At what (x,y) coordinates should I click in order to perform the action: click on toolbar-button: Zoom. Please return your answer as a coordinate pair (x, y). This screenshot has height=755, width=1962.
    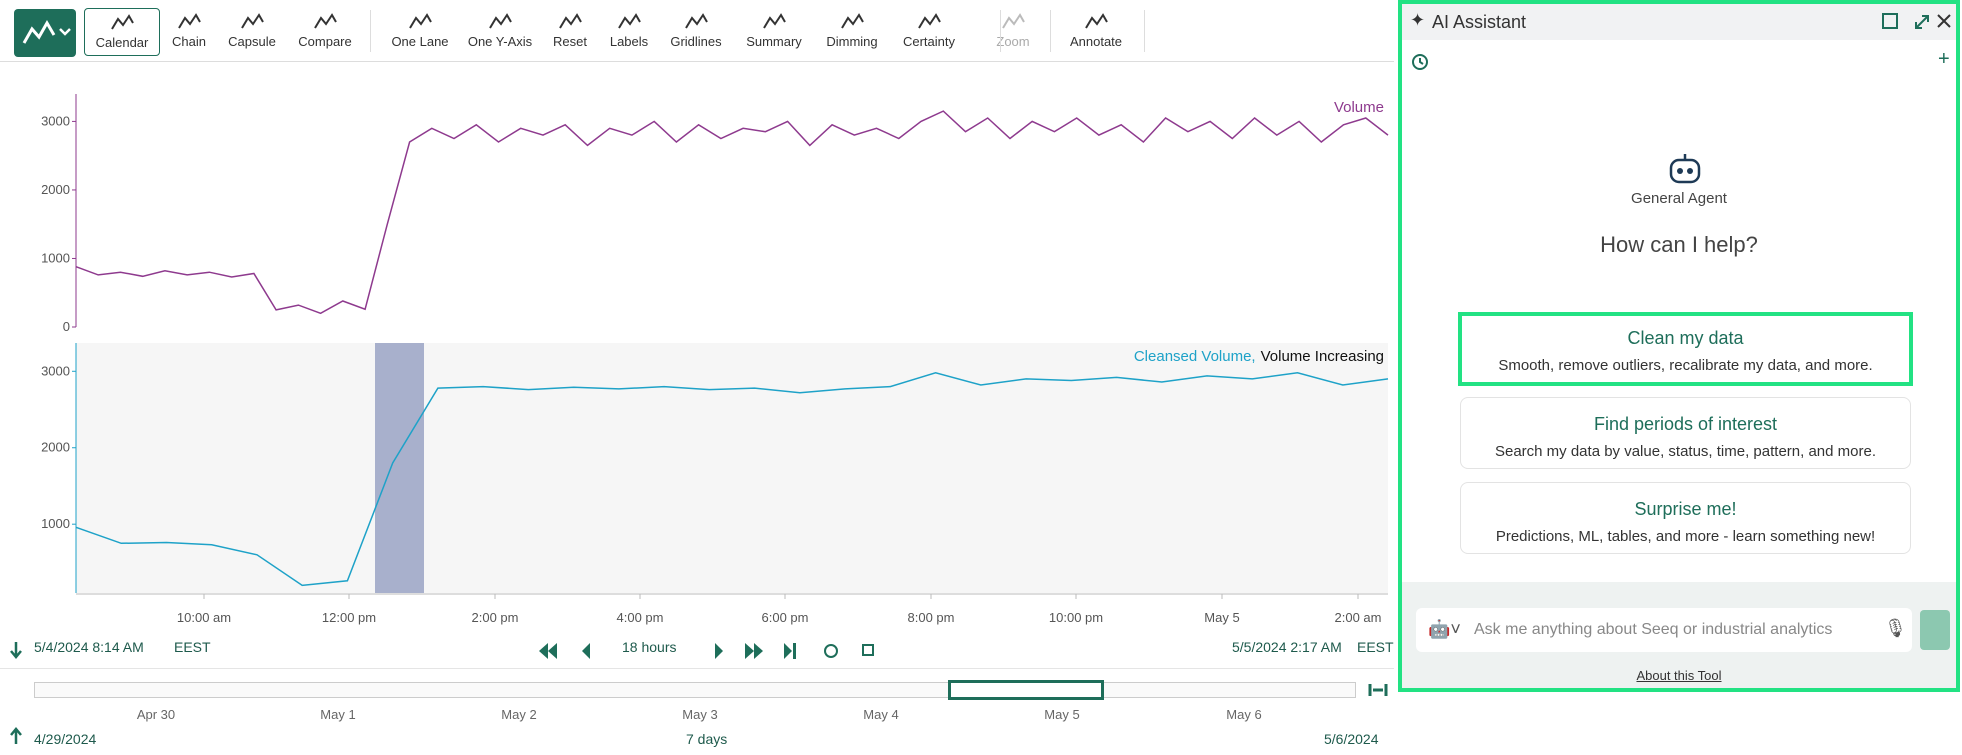
    Looking at the image, I should click on (1013, 31).